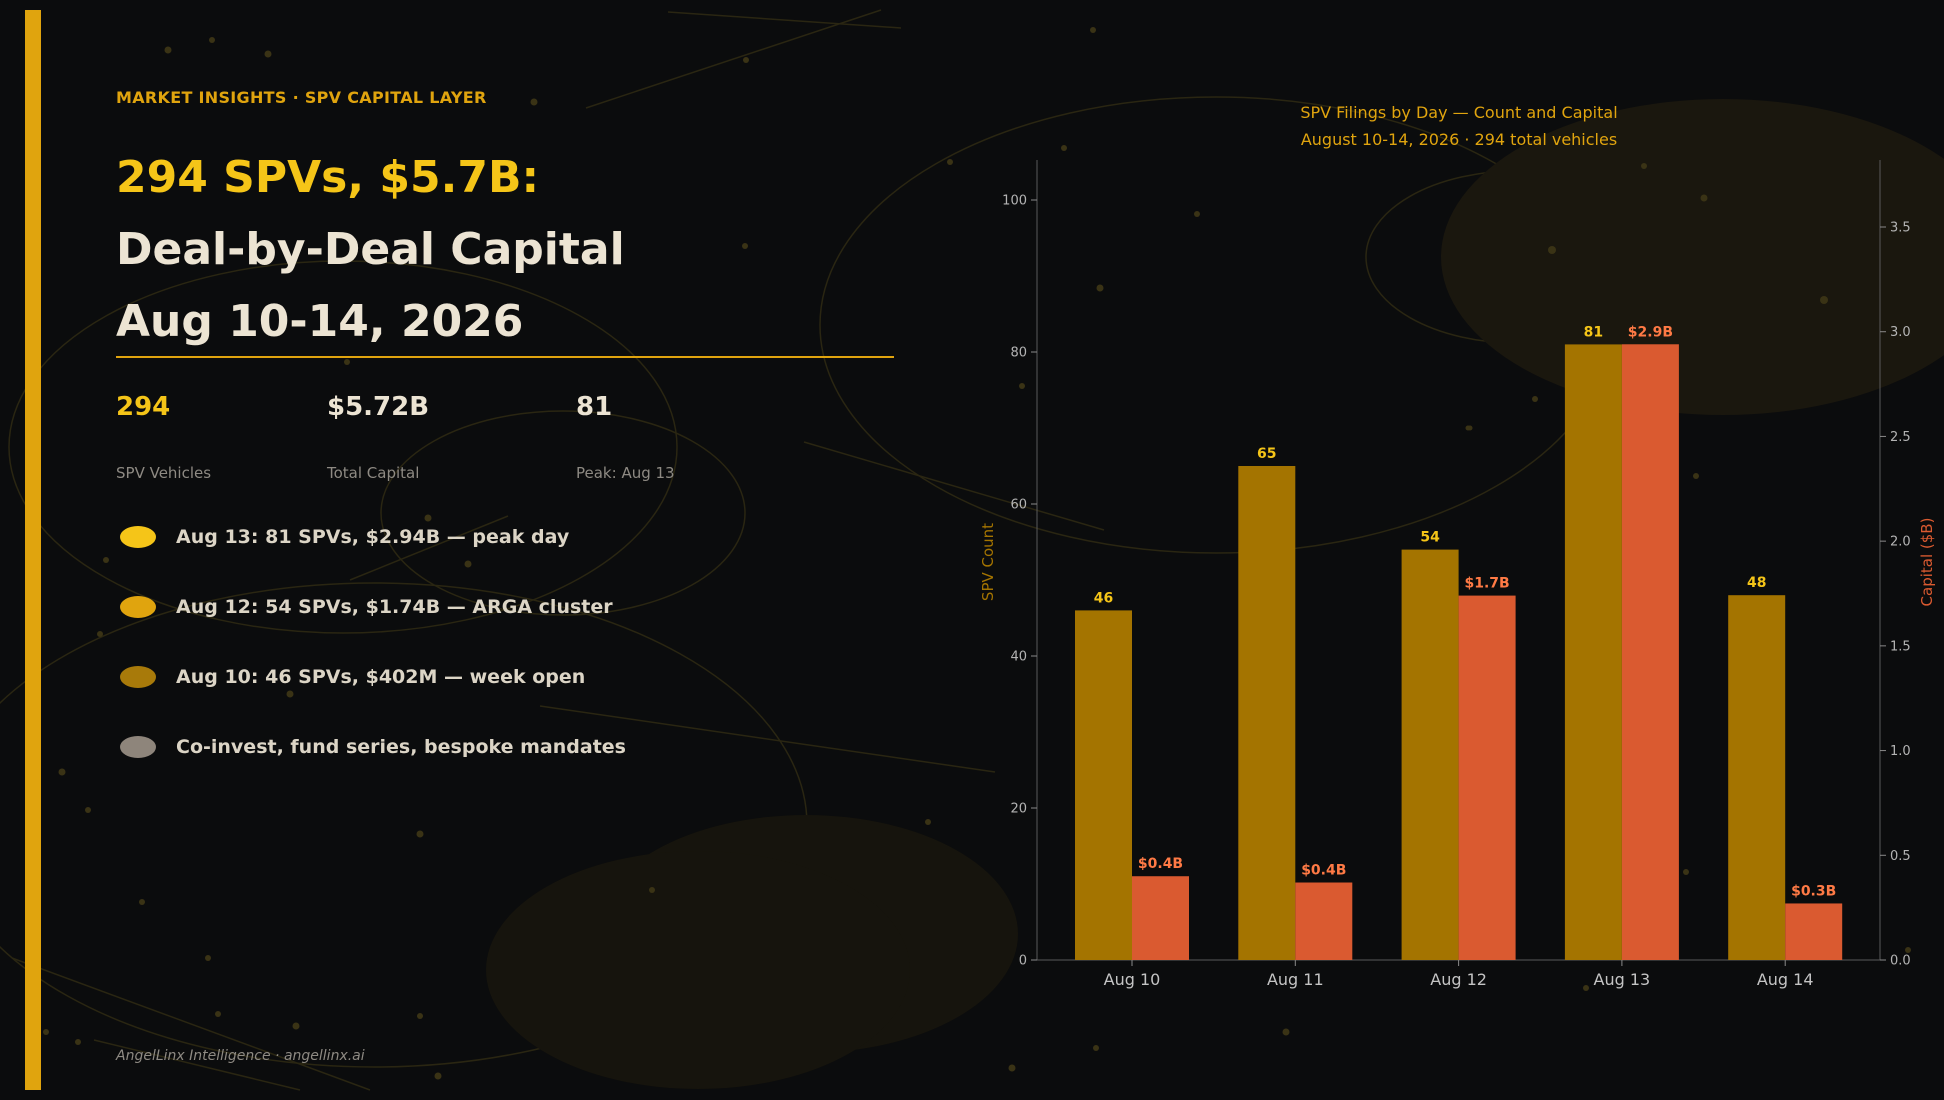  I want to click on y2-tick-label: 3.0, so click(1900, 332).